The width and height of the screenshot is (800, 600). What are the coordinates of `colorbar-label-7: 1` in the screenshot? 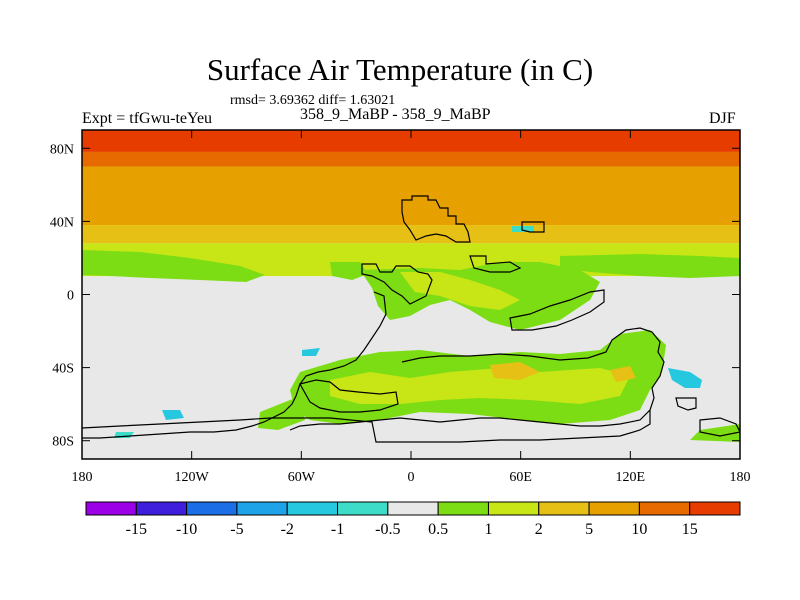 It's located at (488, 529).